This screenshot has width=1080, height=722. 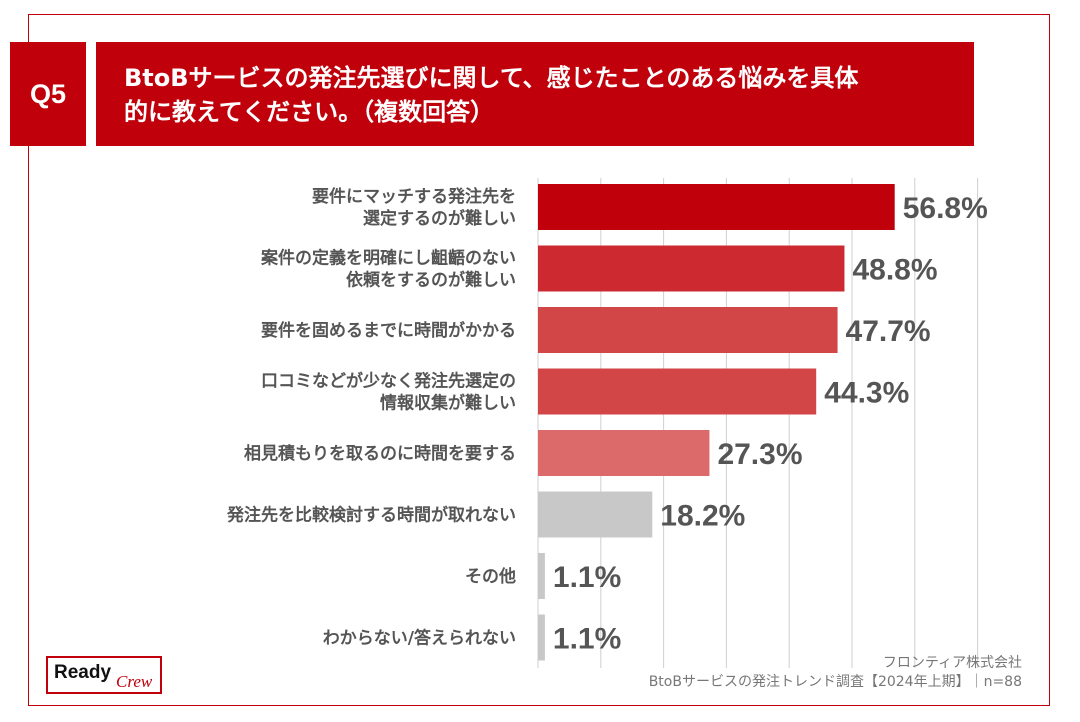 What do you see at coordinates (414, 196) in the screenshot?
I see `category-label: 要件にマッチする発注先を` at bounding box center [414, 196].